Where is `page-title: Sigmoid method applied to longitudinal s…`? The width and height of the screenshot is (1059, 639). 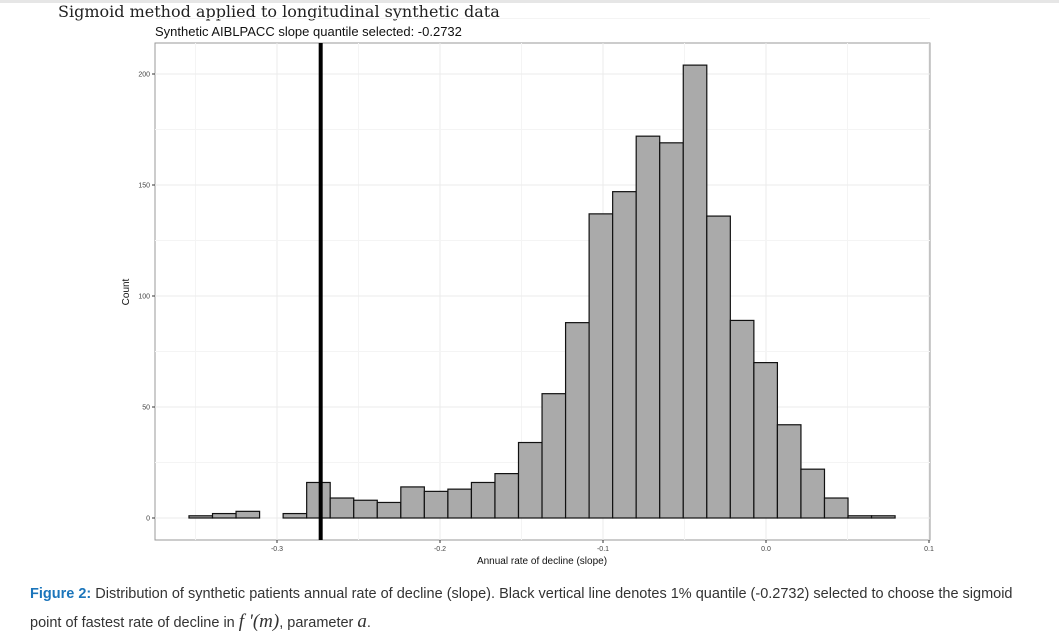 page-title: Sigmoid method applied to longitudinal s… is located at coordinates (279, 11).